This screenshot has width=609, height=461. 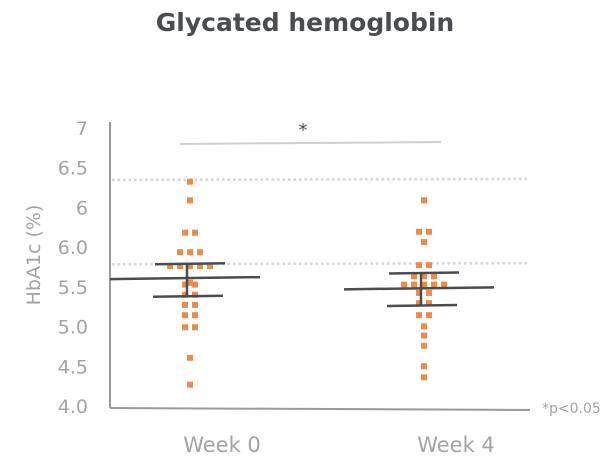 What do you see at coordinates (305, 22) in the screenshot?
I see `chart-title: Glycated hemoglobin` at bounding box center [305, 22].